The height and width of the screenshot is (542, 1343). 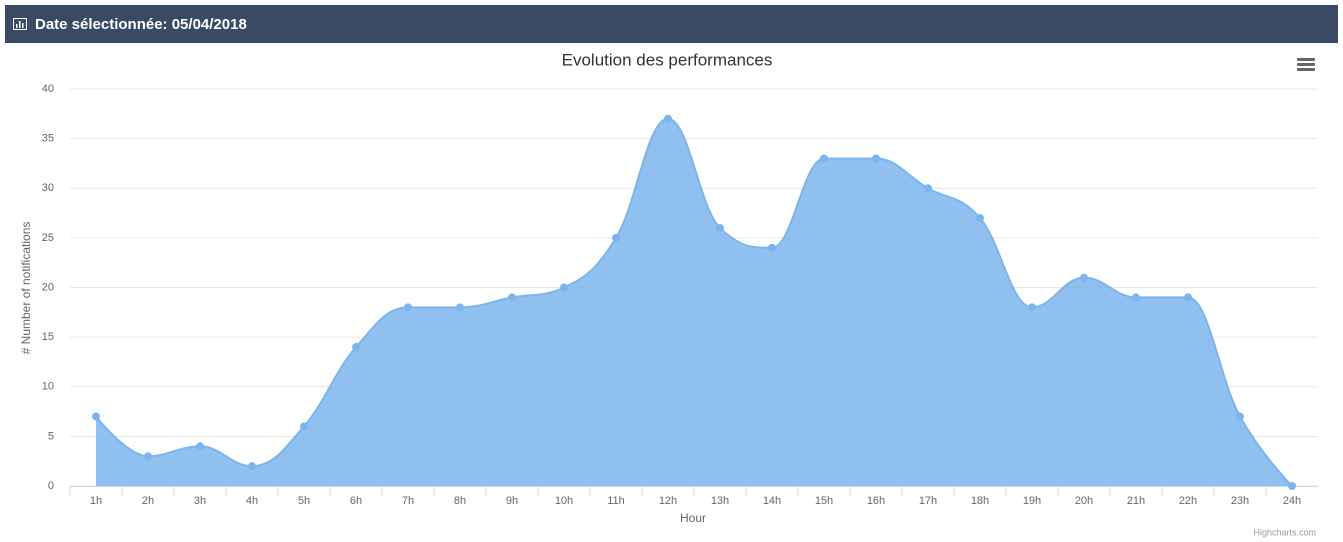 I want to click on x-tick-label: 20h, so click(x=1084, y=501).